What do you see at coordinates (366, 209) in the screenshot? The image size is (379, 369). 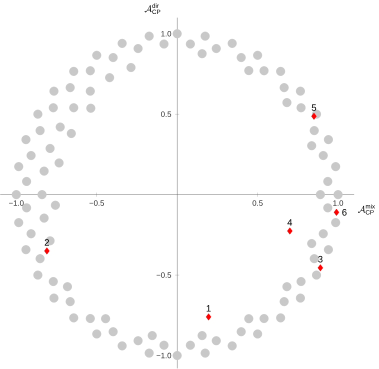 I see `x-axis-title: $\mathcal{A}_{\mathrm{CP}}^{\mathrm{mix}}$` at bounding box center [366, 209].